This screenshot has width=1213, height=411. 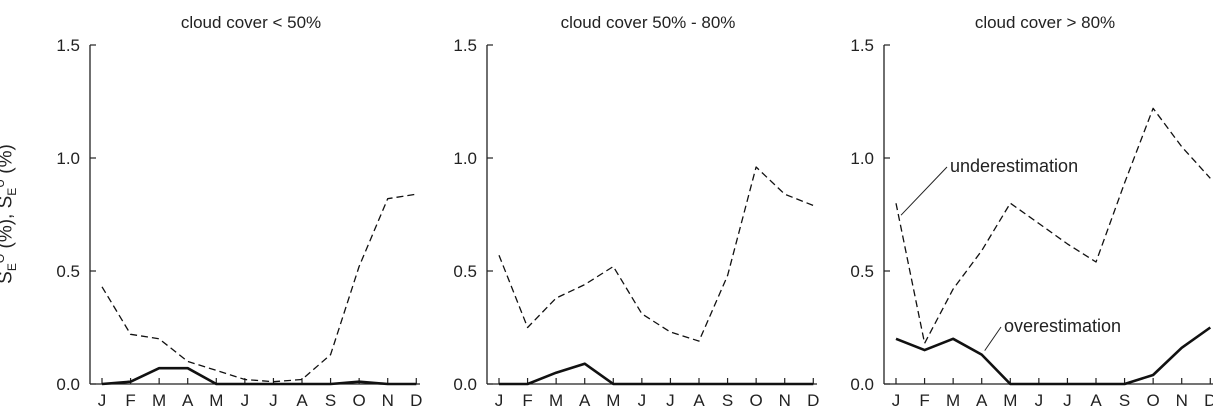 What do you see at coordinates (648, 22) in the screenshot?
I see `panel-title: cloud cover 50% - 80%` at bounding box center [648, 22].